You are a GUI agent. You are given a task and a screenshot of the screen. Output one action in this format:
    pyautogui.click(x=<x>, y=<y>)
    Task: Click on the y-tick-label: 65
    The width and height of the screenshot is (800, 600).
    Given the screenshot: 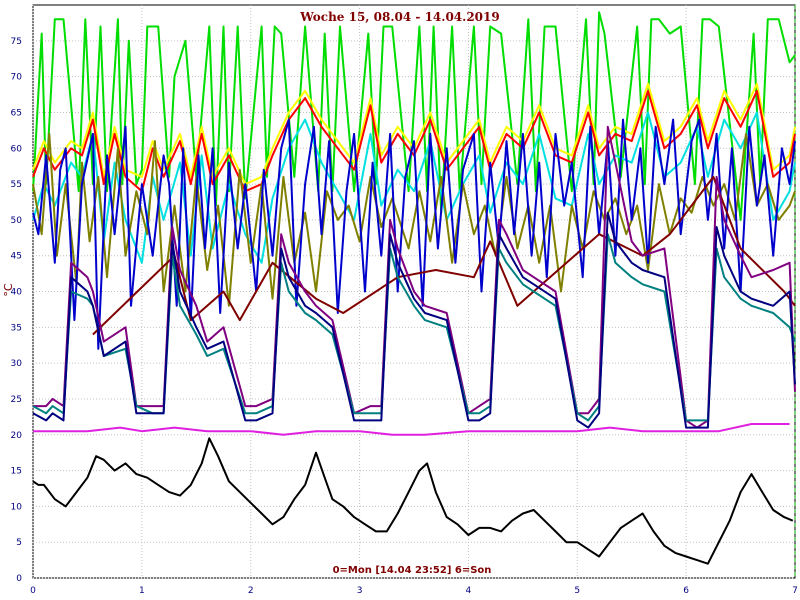 What is the action you would take?
    pyautogui.click(x=16, y=113)
    